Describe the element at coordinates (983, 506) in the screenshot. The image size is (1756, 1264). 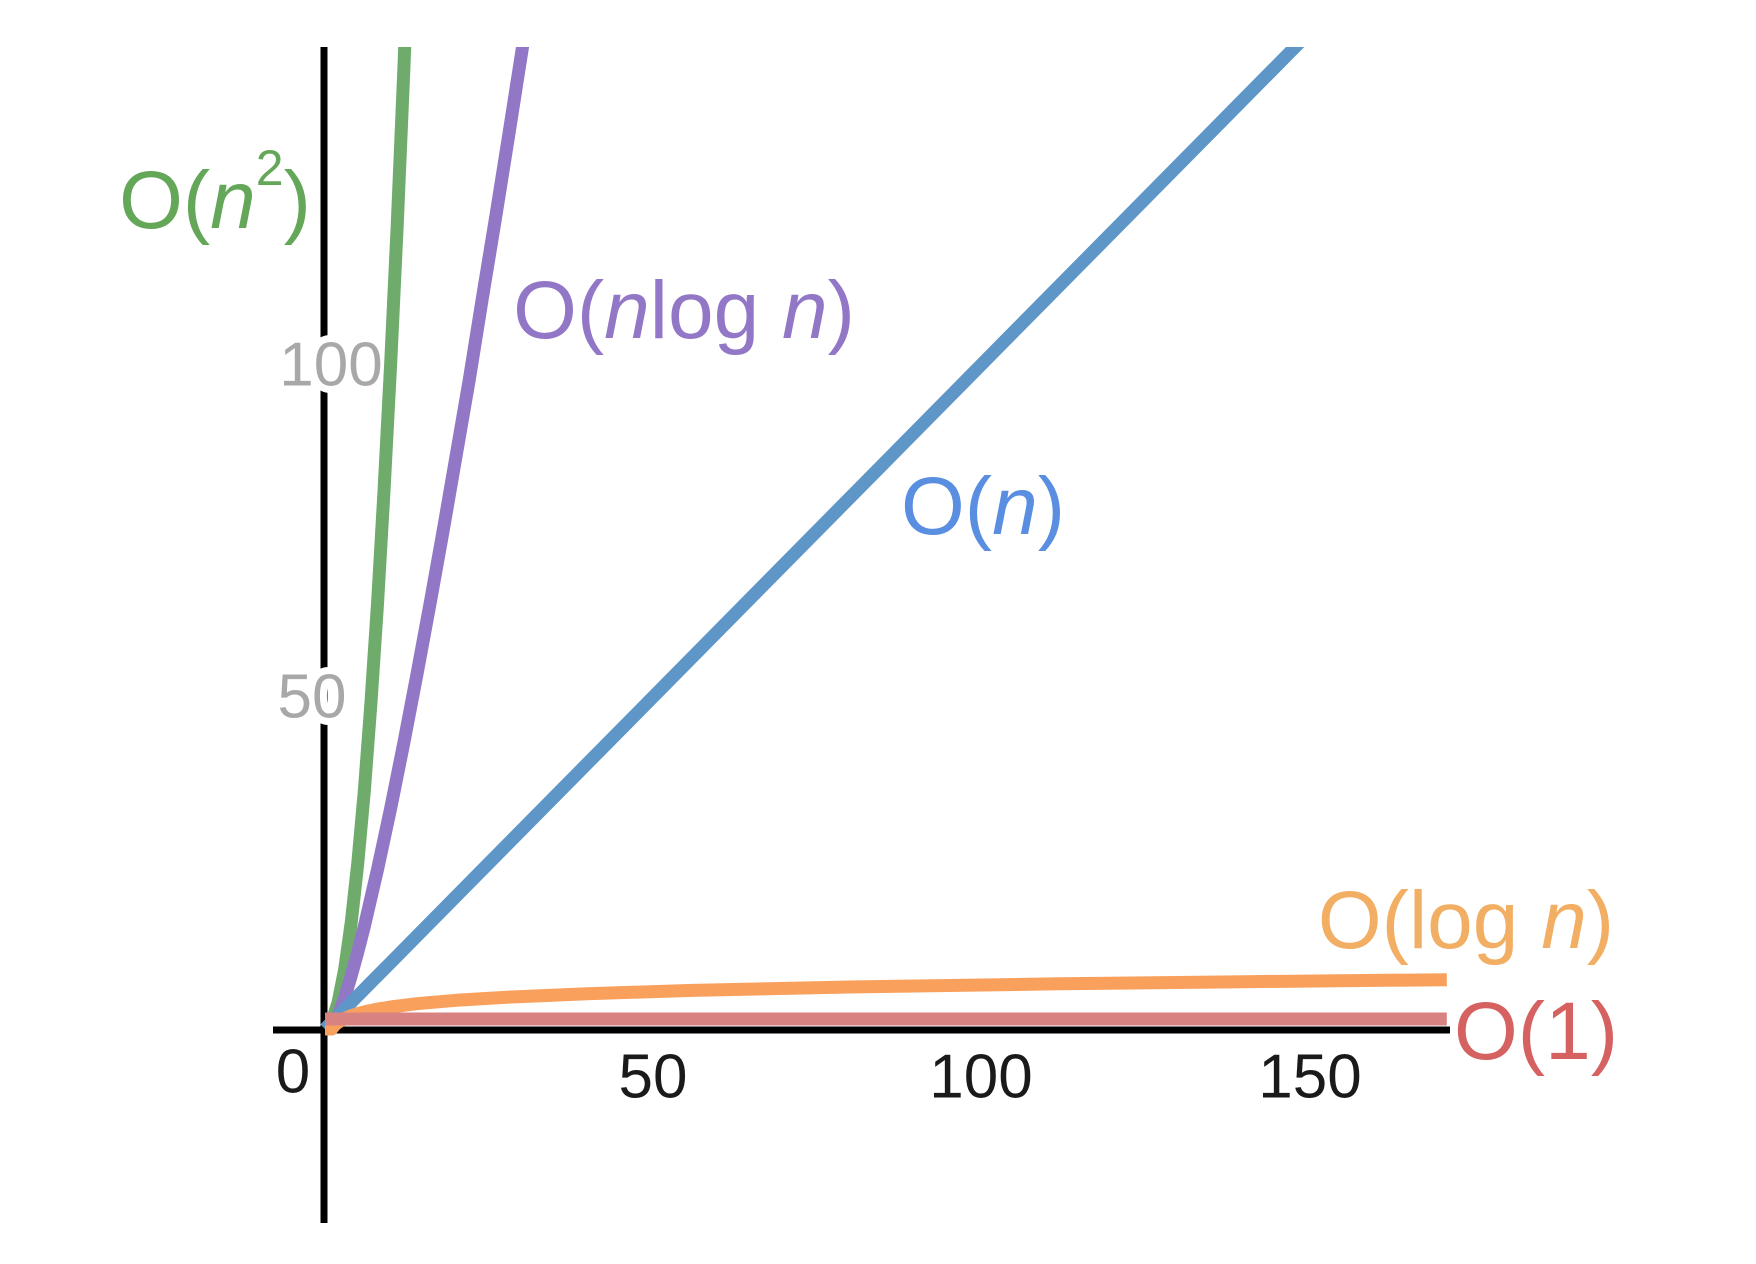
I see `label-n-linear: O(n)` at that location.